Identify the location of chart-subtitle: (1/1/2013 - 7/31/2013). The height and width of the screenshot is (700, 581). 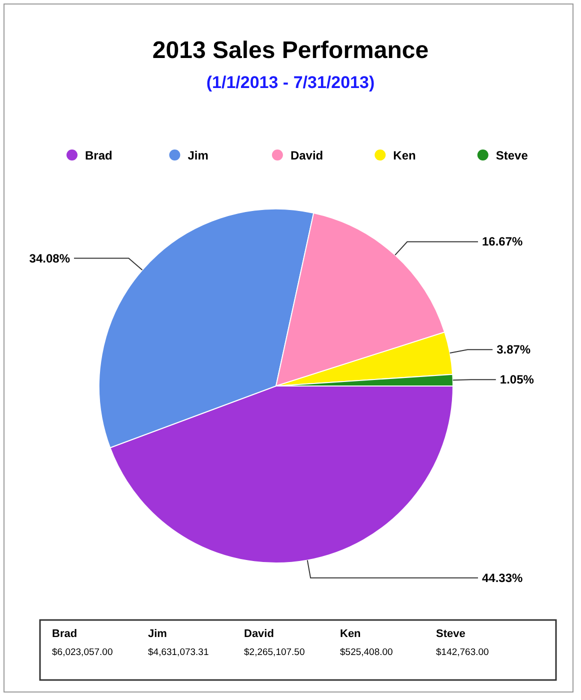
(290, 82).